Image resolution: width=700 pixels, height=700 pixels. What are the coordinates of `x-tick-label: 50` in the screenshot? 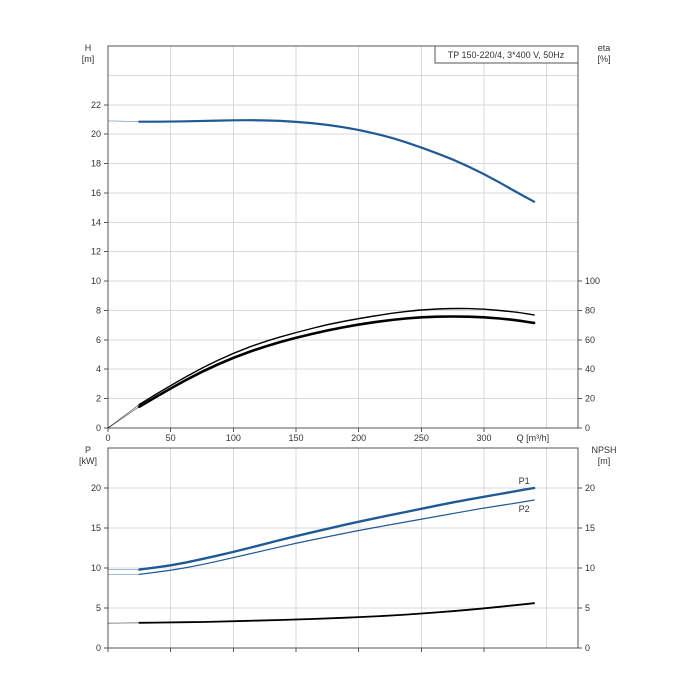 It's located at (171, 438).